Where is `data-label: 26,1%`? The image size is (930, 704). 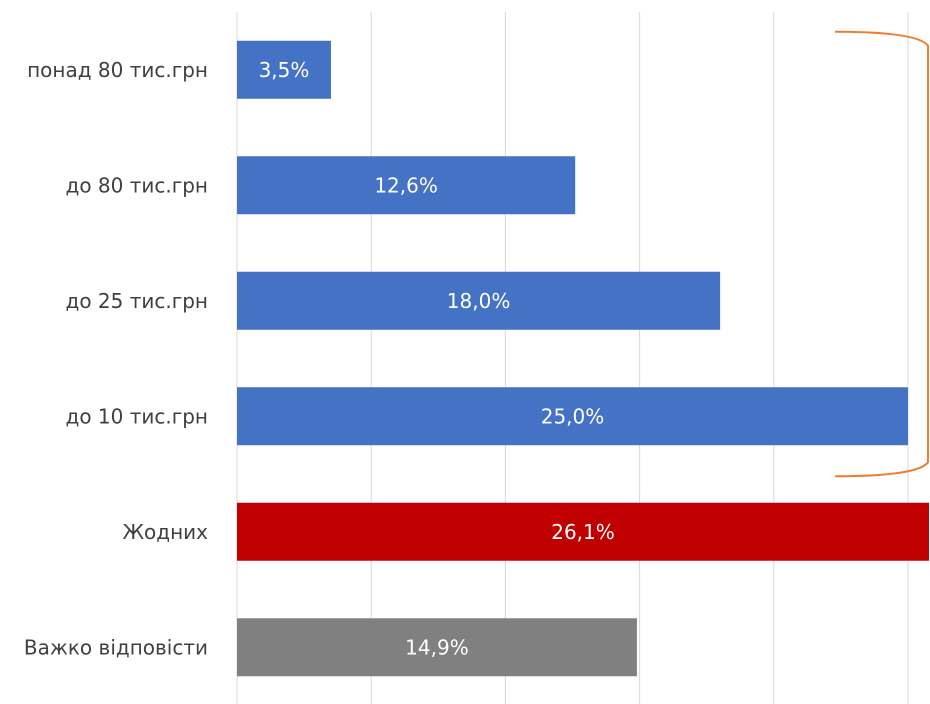
data-label: 26,1% is located at coordinates (583, 532).